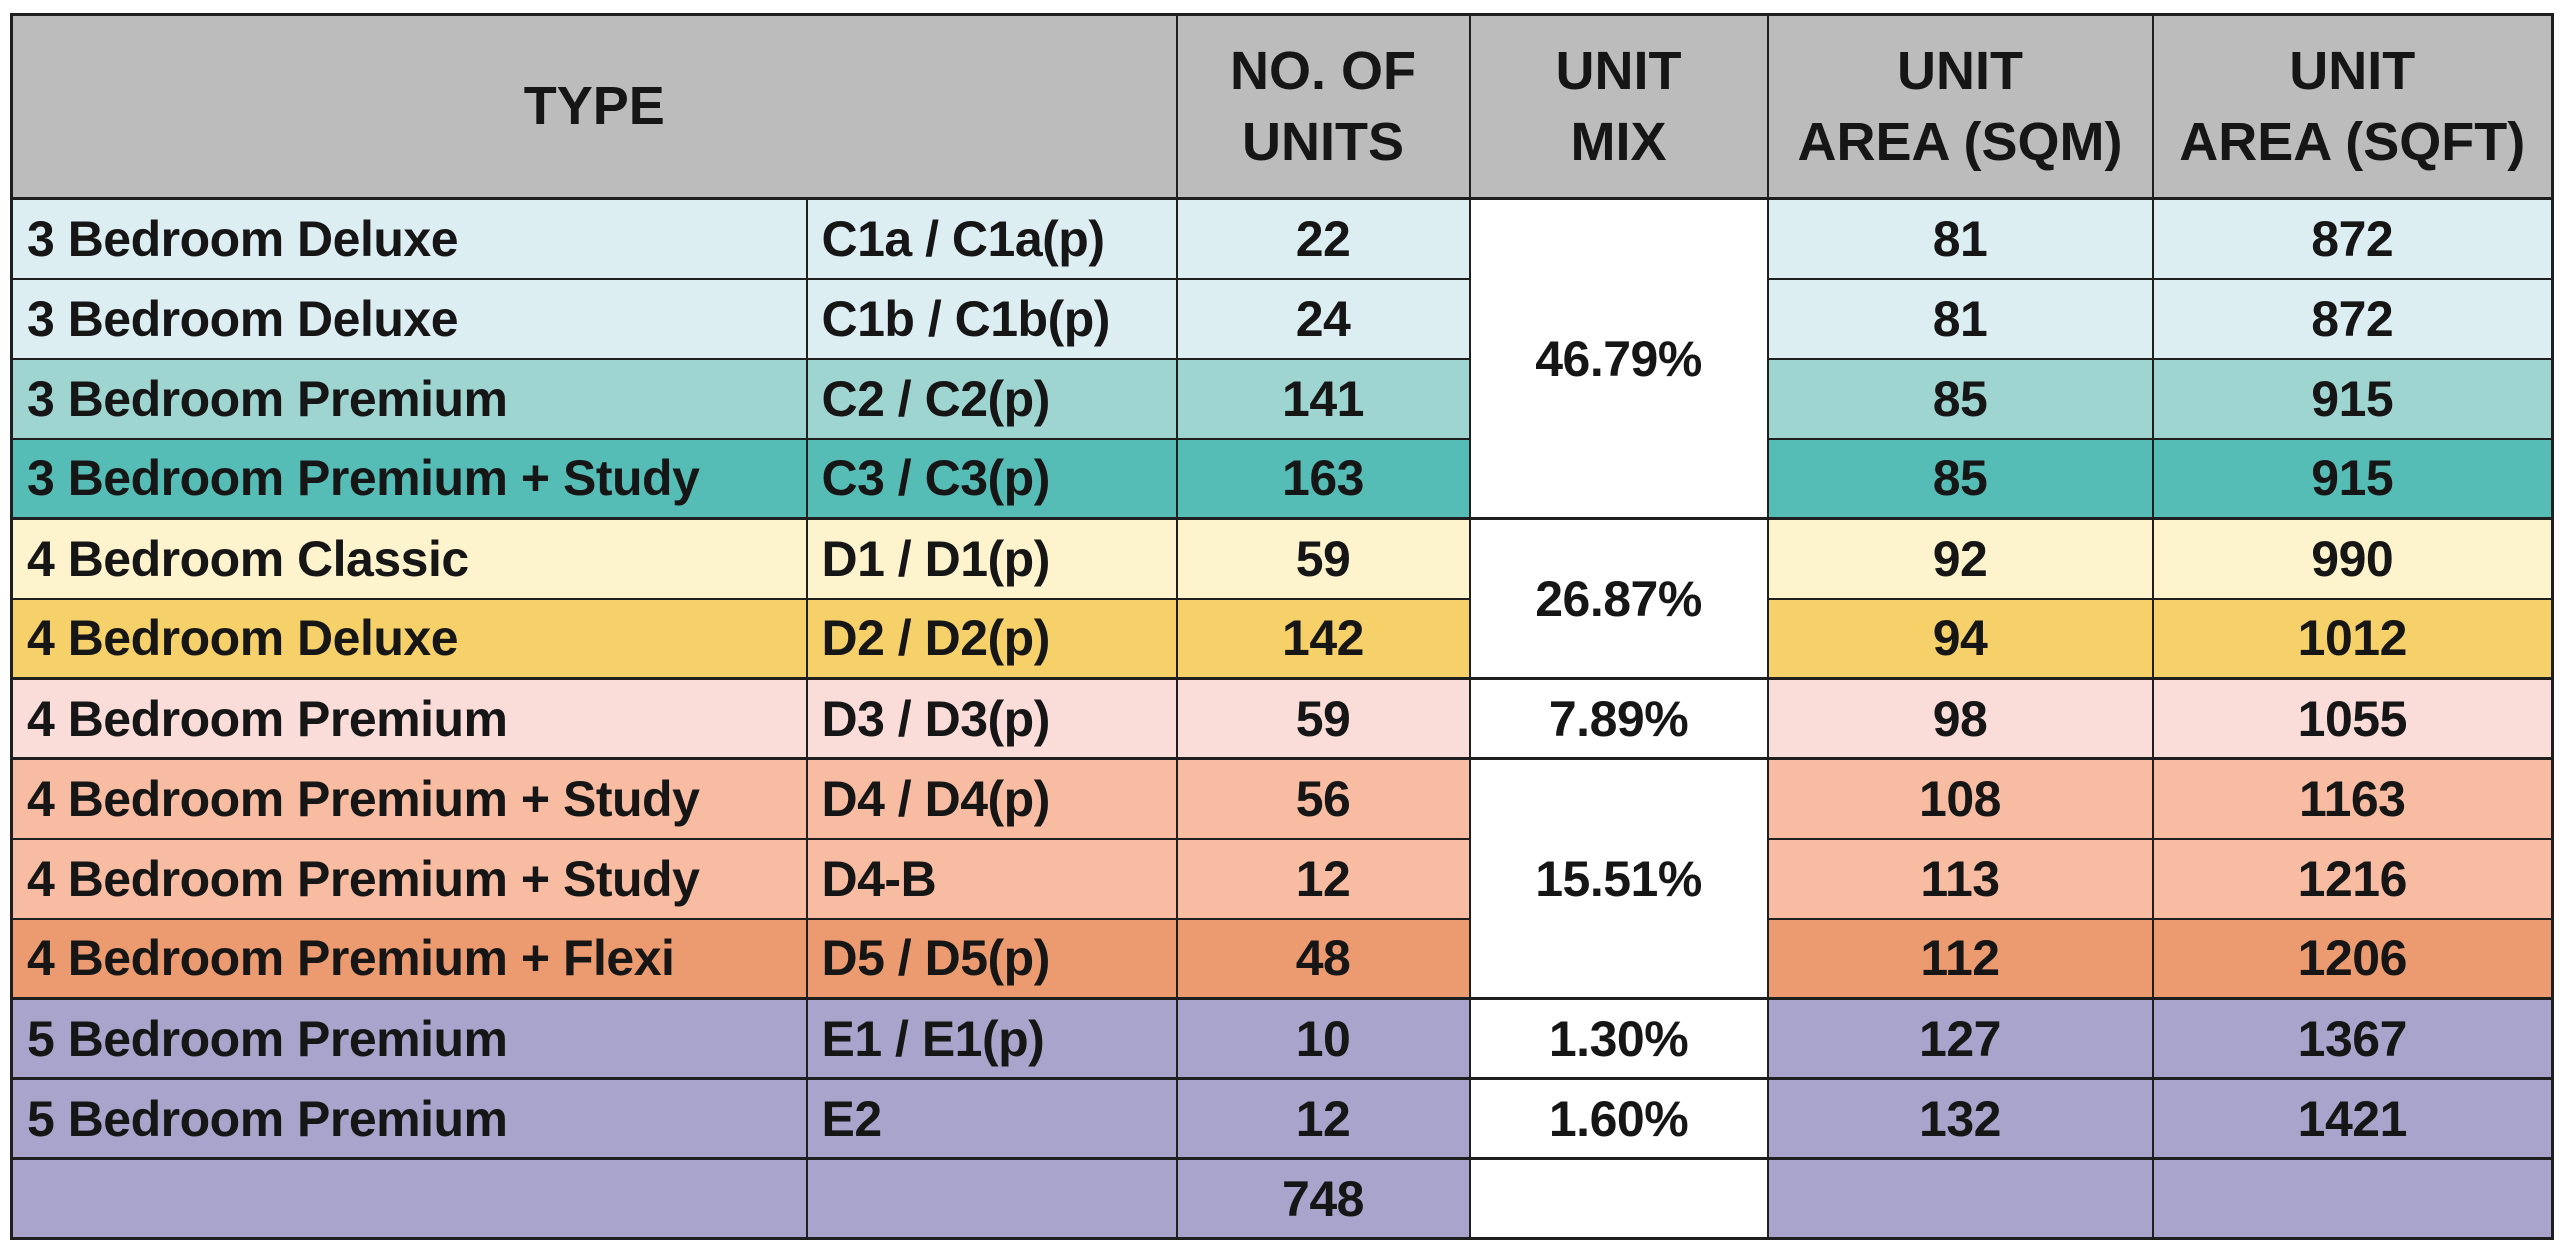  What do you see at coordinates (2352, 106) in the screenshot?
I see `header-unit-area-sqft: UNIT AREA (SQFT)` at bounding box center [2352, 106].